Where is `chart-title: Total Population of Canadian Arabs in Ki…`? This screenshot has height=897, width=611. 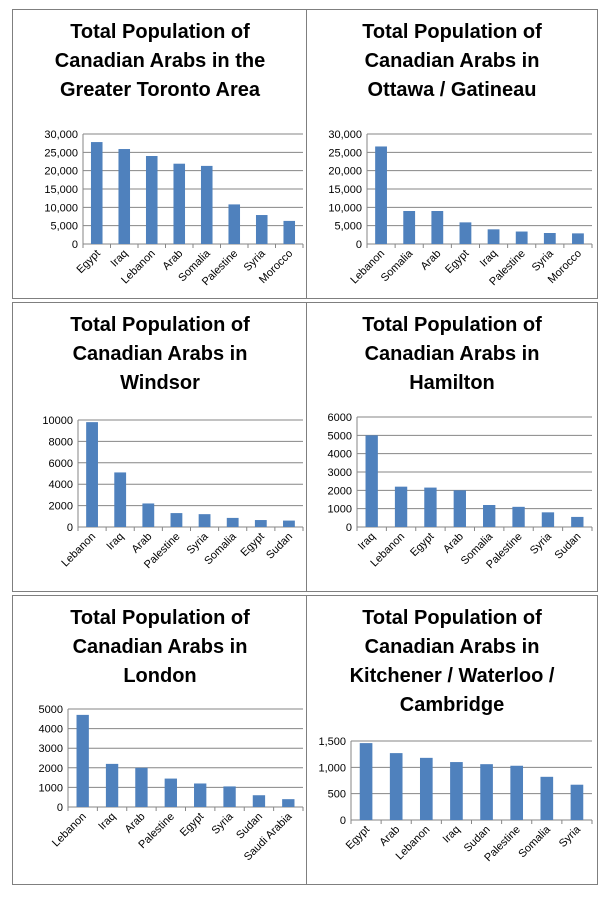 chart-title: Total Population of Canadian Arabs in Ki… is located at coordinates (452, 661).